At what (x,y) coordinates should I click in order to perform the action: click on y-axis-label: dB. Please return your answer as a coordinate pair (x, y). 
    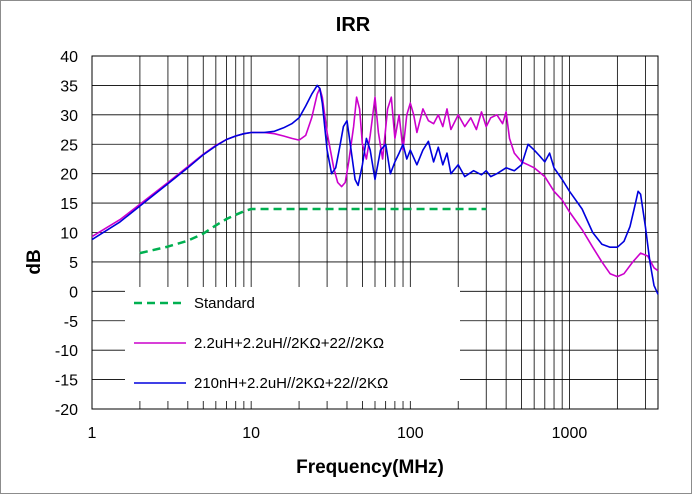
    Looking at the image, I should click on (34, 261).